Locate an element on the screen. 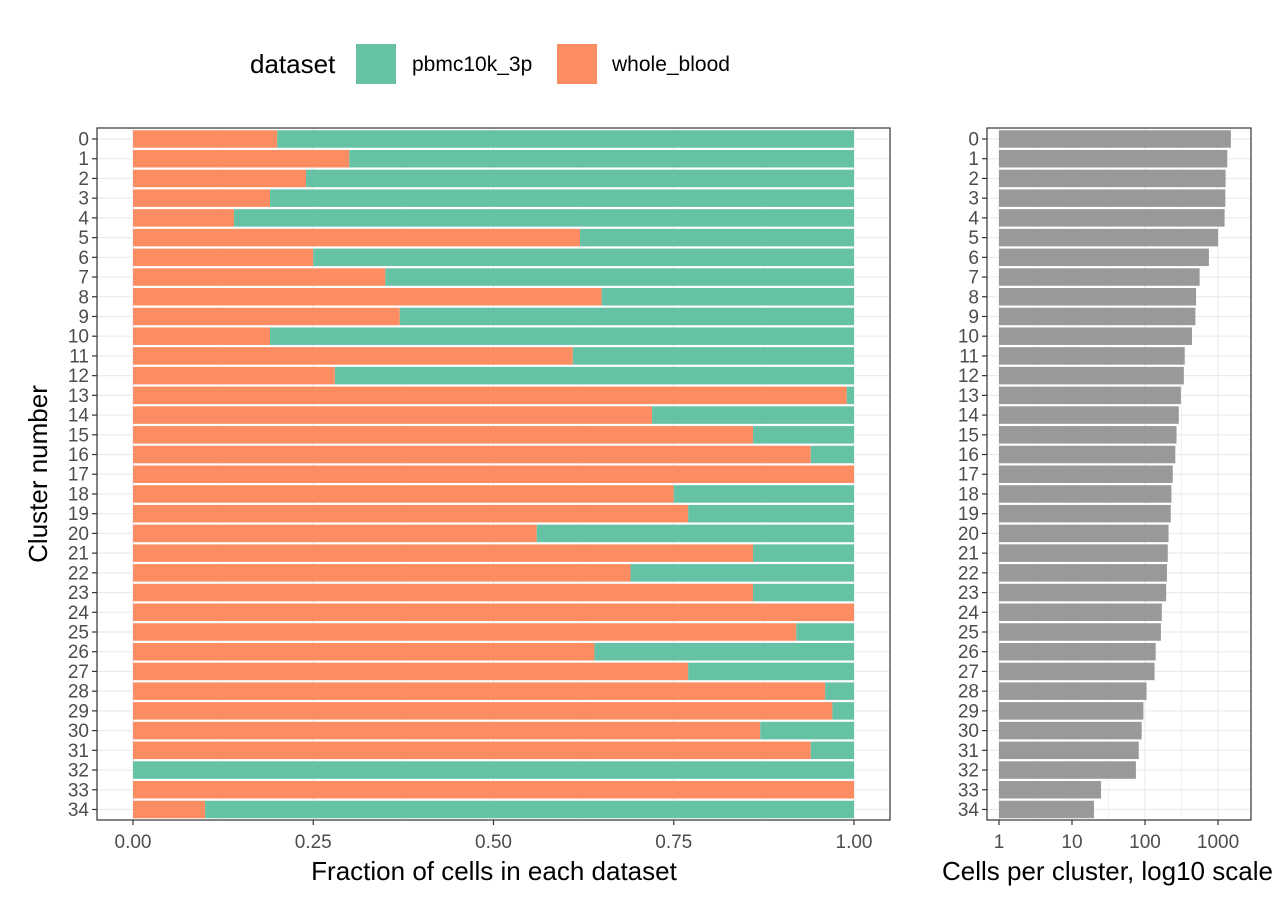  y-tick-label: 3 is located at coordinates (973, 199).